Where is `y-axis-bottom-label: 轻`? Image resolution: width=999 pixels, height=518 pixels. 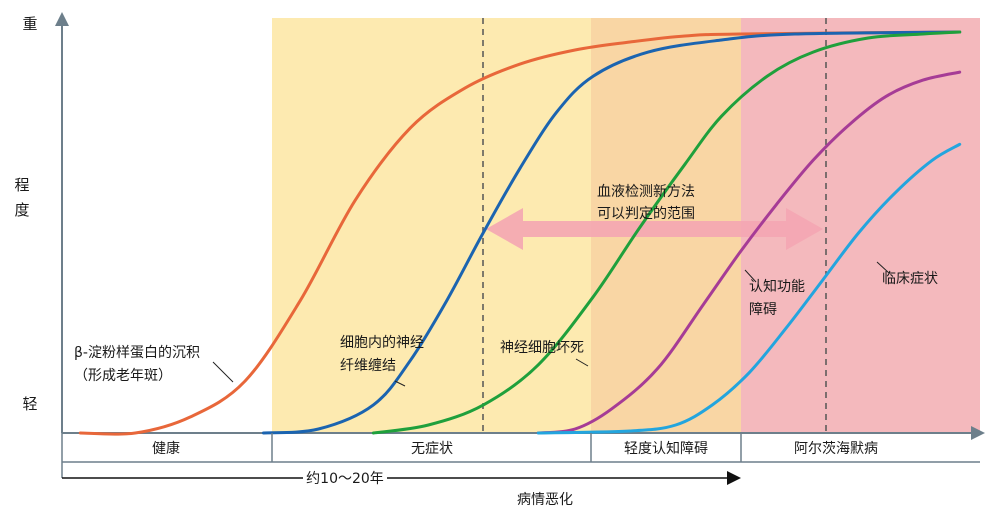
y-axis-bottom-label: 轻 is located at coordinates (29, 404).